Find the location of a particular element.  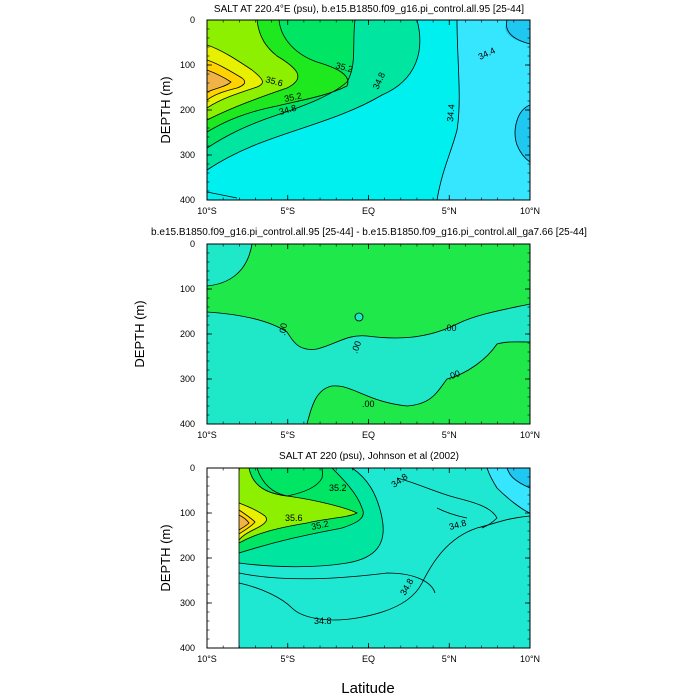

panel3-axes: 10°S 5°S EQ 5°N 10°N 0 100 200 300 400 is located at coordinates (360, 563).